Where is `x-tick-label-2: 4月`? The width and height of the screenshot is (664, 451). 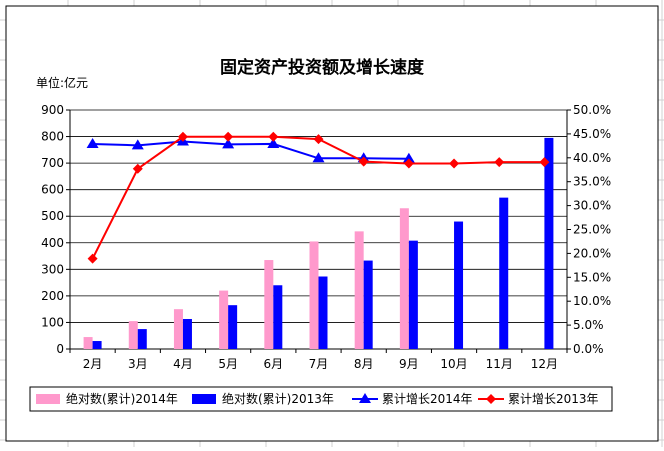
x-tick-label-2: 4月 is located at coordinates (183, 364).